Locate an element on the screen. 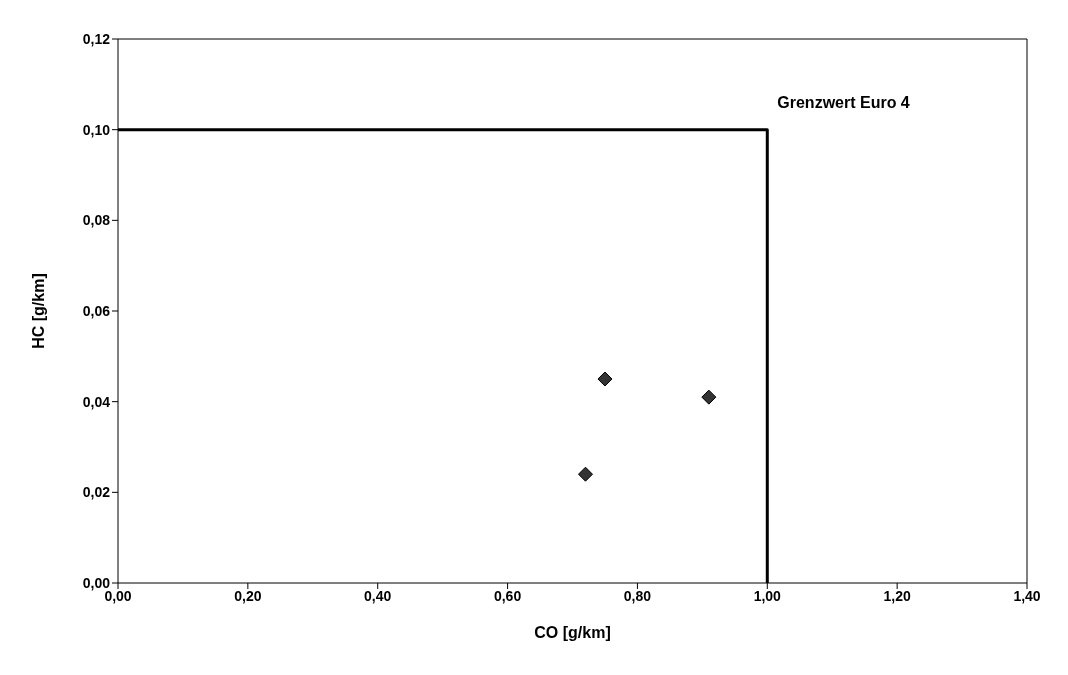  annotation: Grenzwert Euro 4 is located at coordinates (843, 102).